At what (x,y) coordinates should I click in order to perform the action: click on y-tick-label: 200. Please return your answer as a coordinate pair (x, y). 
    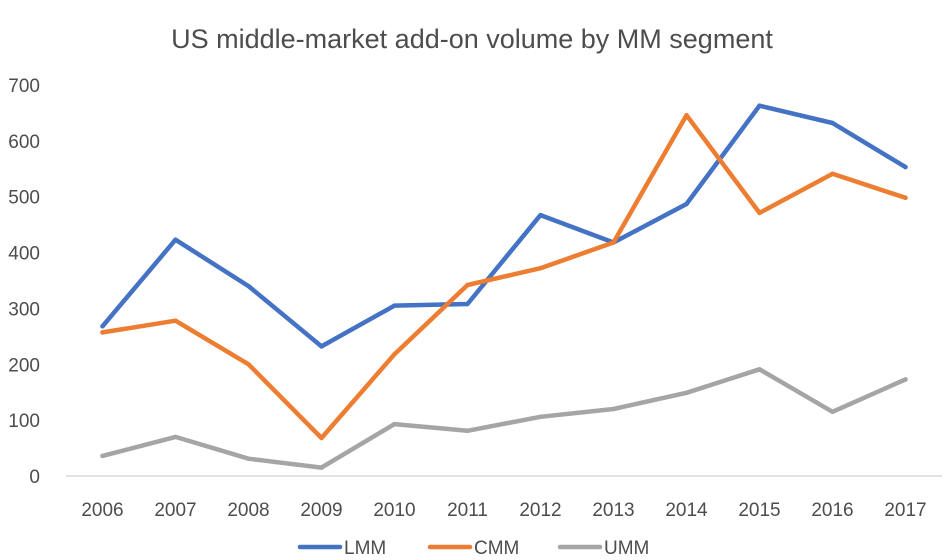
    Looking at the image, I should click on (24, 365).